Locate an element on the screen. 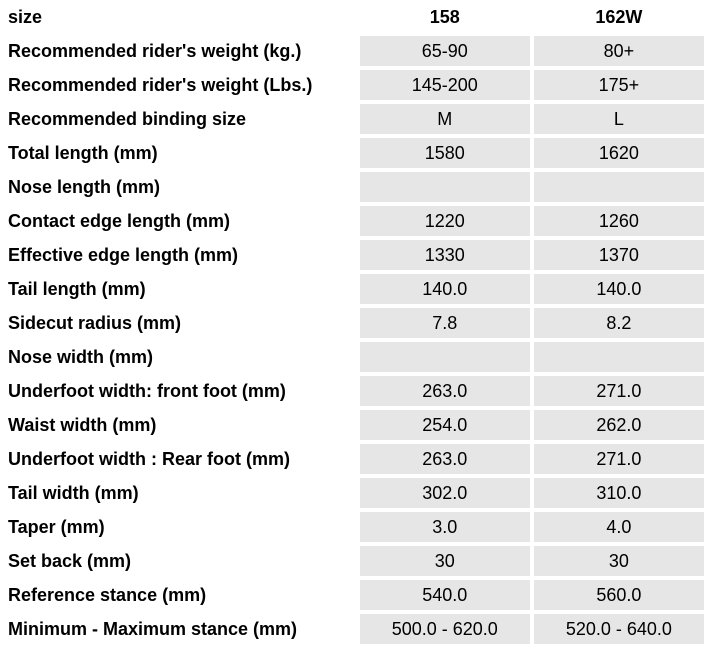  cell-value: 310.0 is located at coordinates (618, 493).